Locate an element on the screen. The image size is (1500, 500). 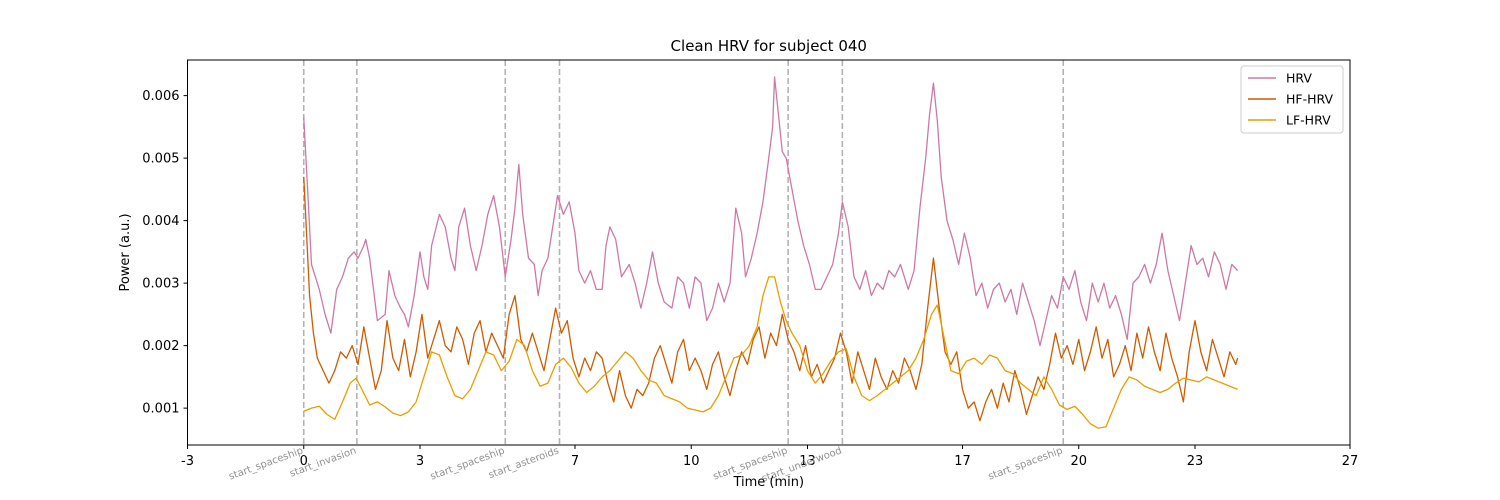
x-axis-label: Time (min) is located at coordinates (768, 482).